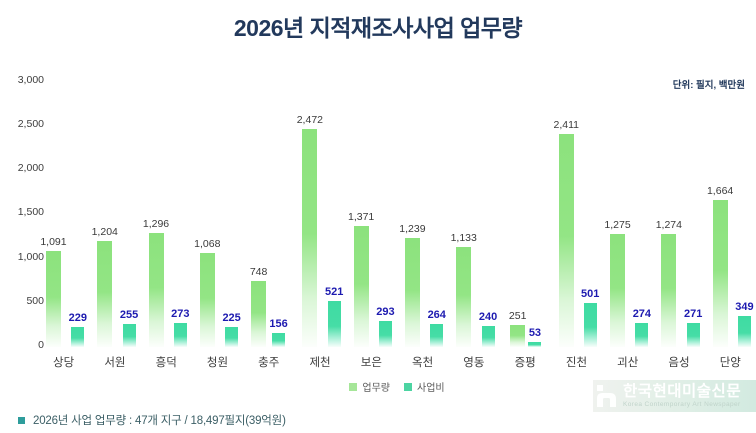  What do you see at coordinates (35, 301) in the screenshot?
I see `y-tick-label: 500` at bounding box center [35, 301].